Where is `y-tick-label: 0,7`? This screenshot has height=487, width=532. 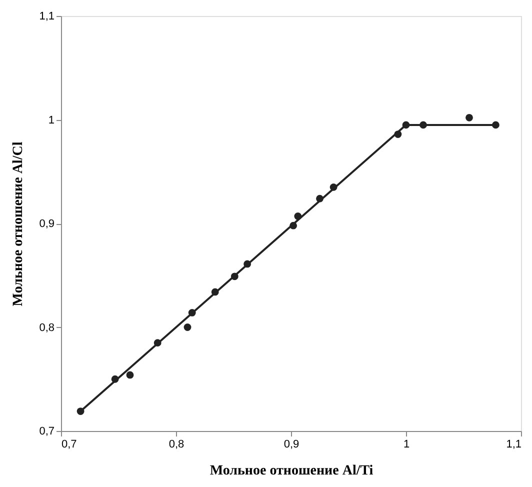
y-tick-label: 0,7 is located at coordinates (46, 432).